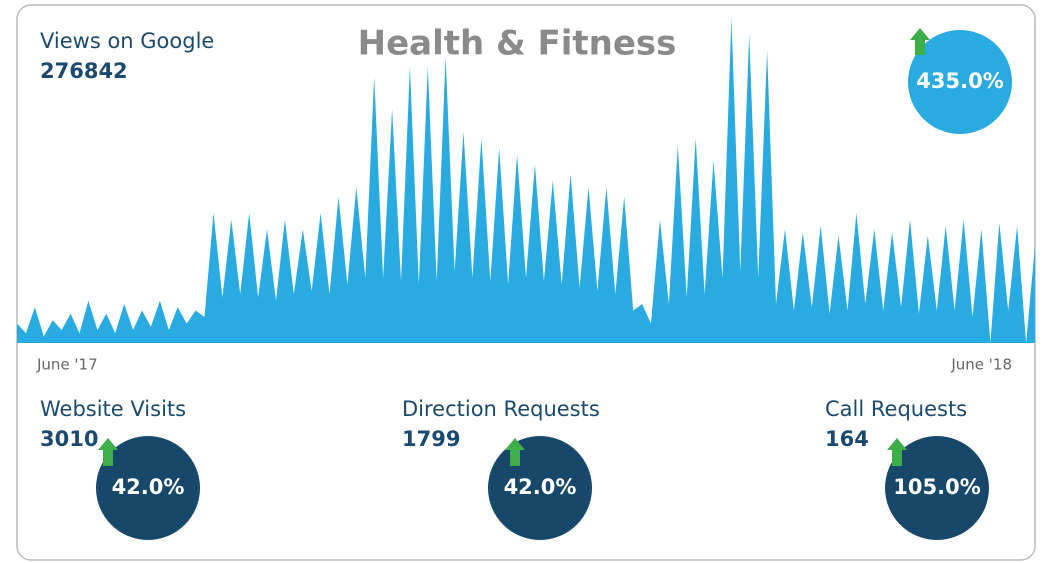 Image resolution: width=1046 pixels, height=563 pixels. Describe the element at coordinates (69, 439) in the screenshot. I see `metric-value: 3010` at that location.